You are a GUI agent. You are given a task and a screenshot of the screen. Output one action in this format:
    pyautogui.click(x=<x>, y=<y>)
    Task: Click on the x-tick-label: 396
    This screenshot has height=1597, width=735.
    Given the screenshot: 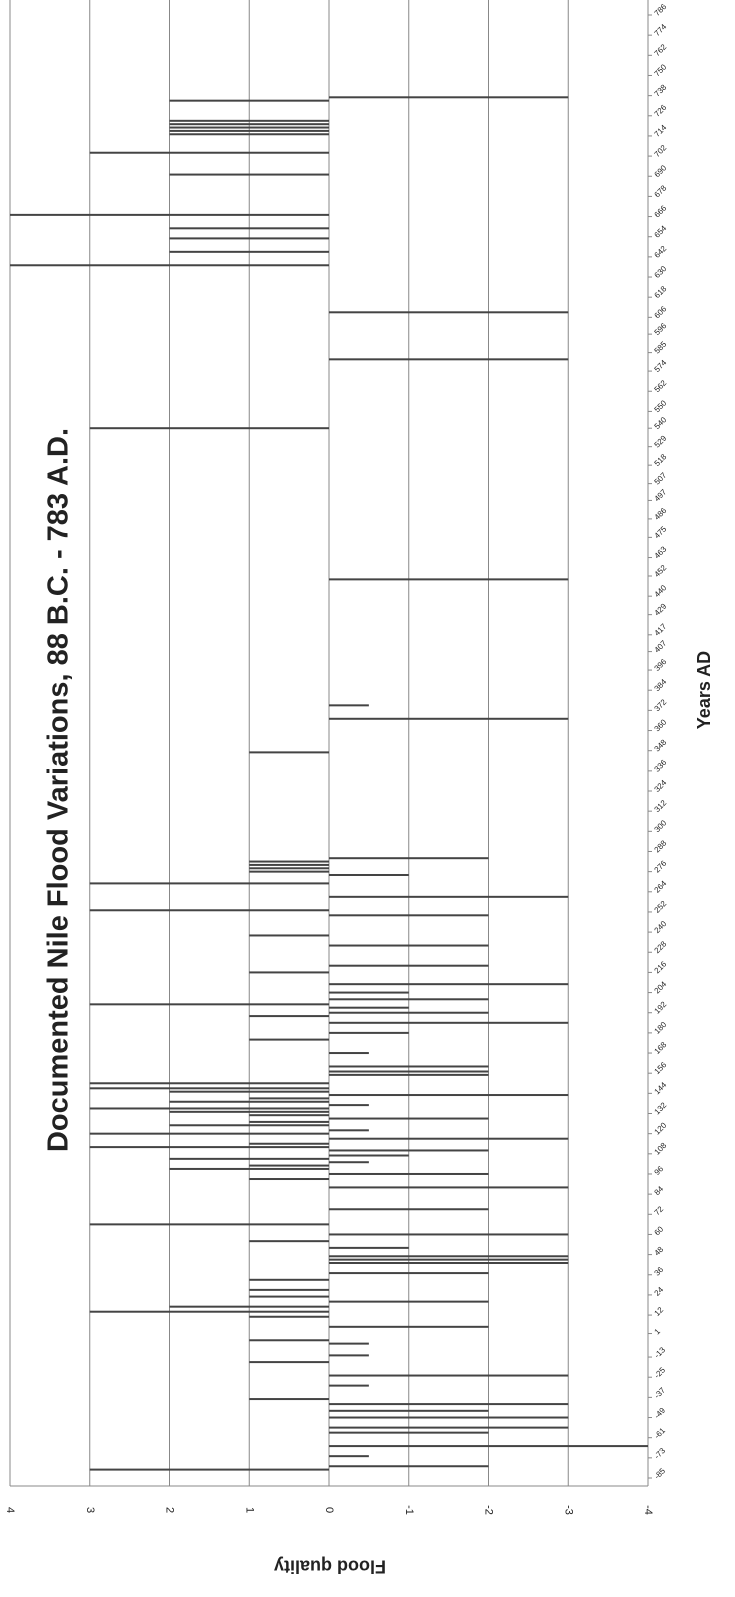 What is the action you would take?
    pyautogui.click(x=661, y=665)
    